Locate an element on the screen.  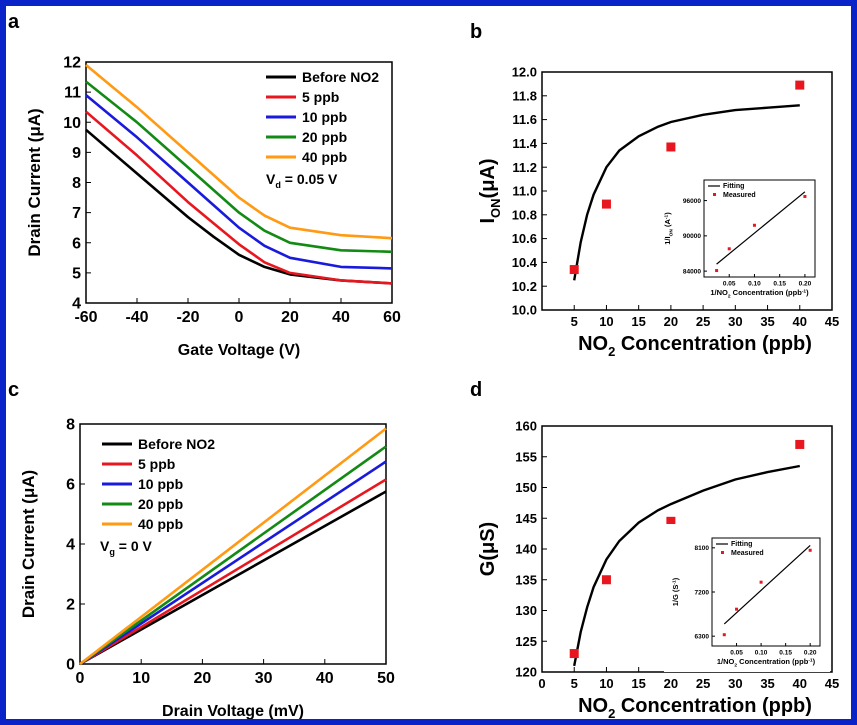
panel-b-ylabel: ION(μA) is located at coordinates (490, 190).